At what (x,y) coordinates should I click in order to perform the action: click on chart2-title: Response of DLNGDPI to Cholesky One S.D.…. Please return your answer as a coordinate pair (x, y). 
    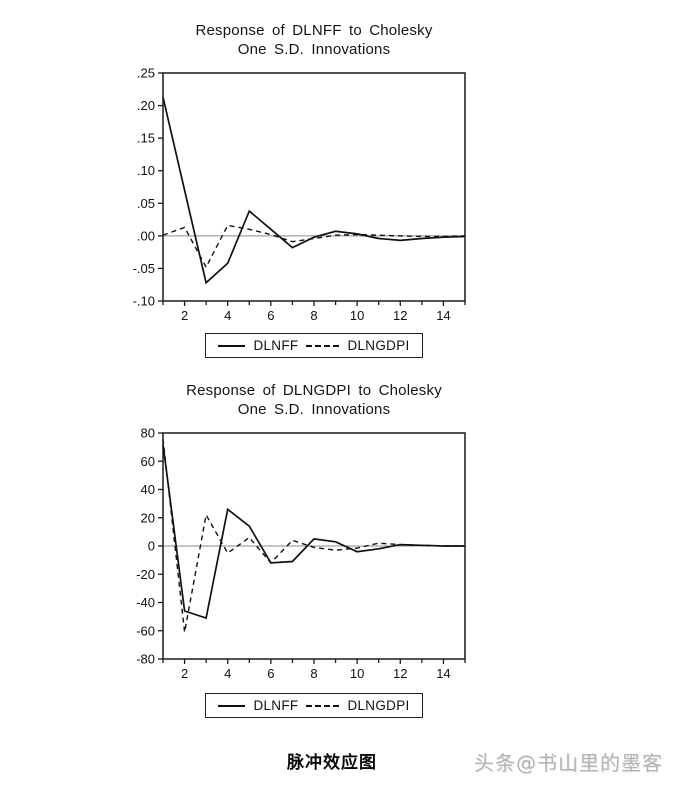
    Looking at the image, I should click on (314, 400).